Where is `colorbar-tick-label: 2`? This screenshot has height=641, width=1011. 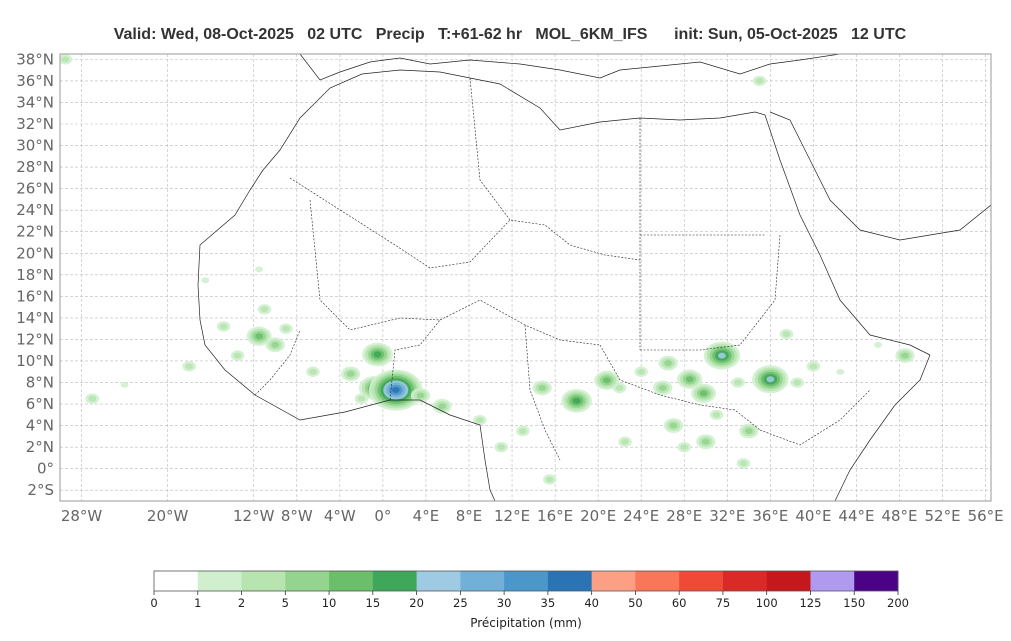
colorbar-tick-label: 2 is located at coordinates (241, 603).